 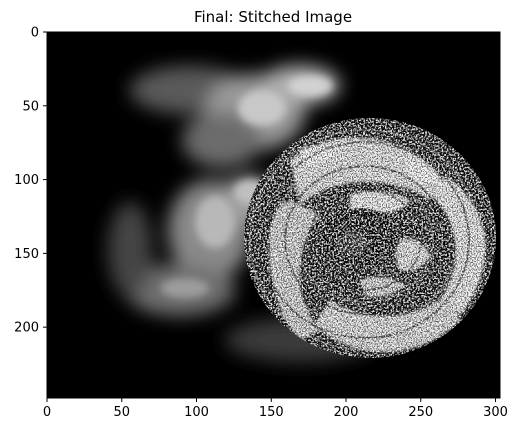 I want to click on x-tick-label: 300, so click(x=495, y=412).